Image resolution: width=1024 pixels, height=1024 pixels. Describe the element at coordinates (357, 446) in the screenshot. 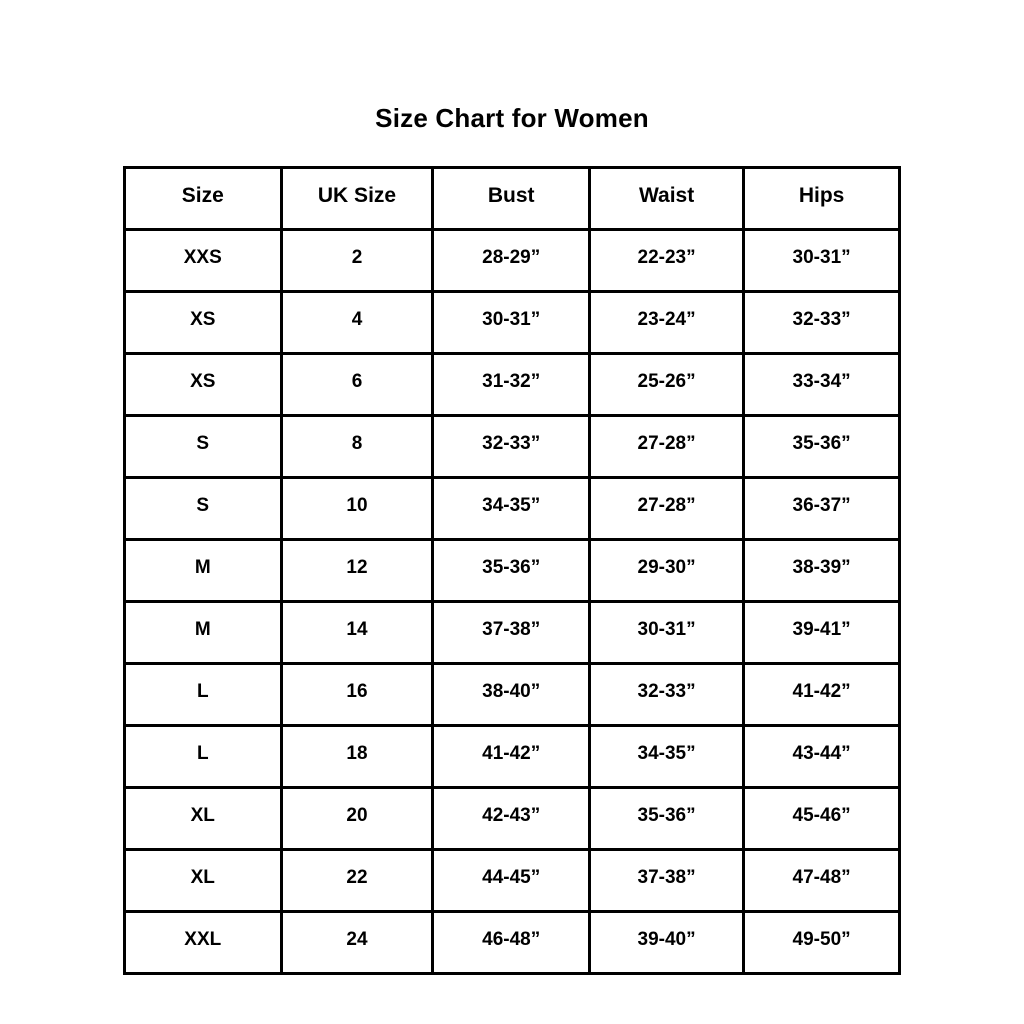

I see `table-cell: 8` at that location.